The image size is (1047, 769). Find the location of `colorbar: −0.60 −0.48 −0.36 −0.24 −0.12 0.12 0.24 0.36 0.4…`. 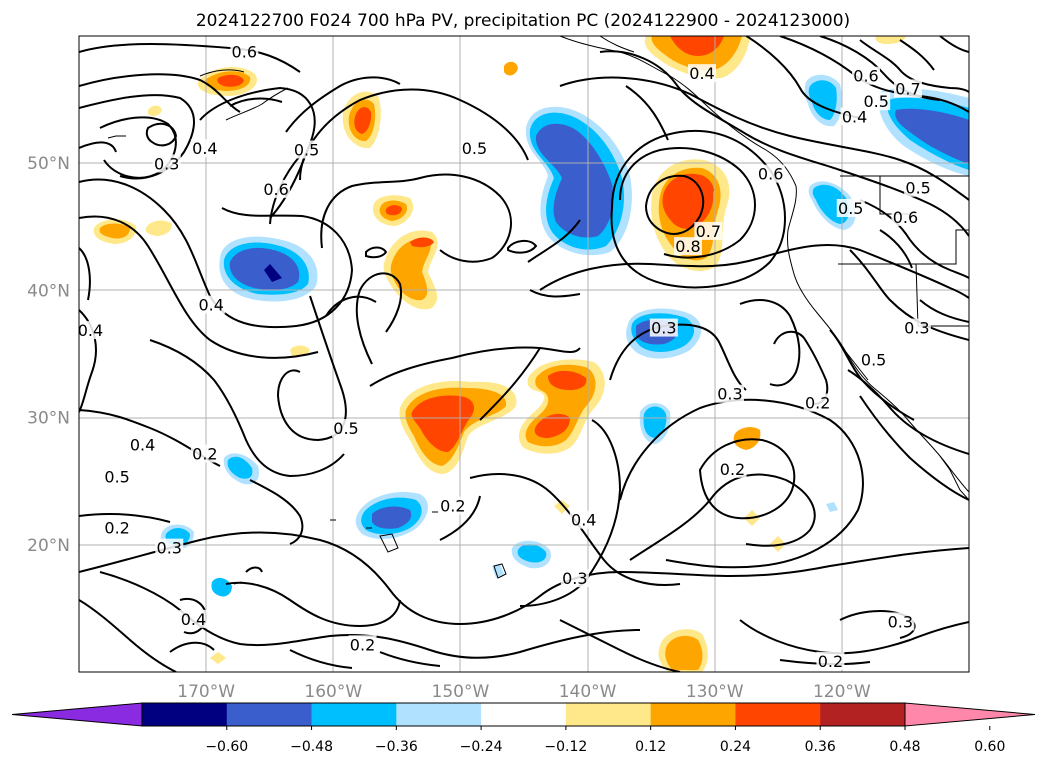

colorbar: −0.60 −0.48 −0.36 −0.24 −0.12 0.12 0.24 0.36 0.4… is located at coordinates (523, 728).